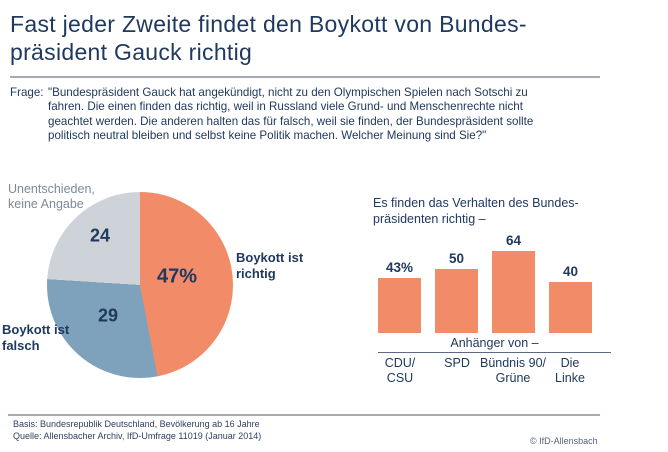 The image size is (668, 452). Describe the element at coordinates (457, 363) in the screenshot. I see `bar-category-spd: SPD` at that location.